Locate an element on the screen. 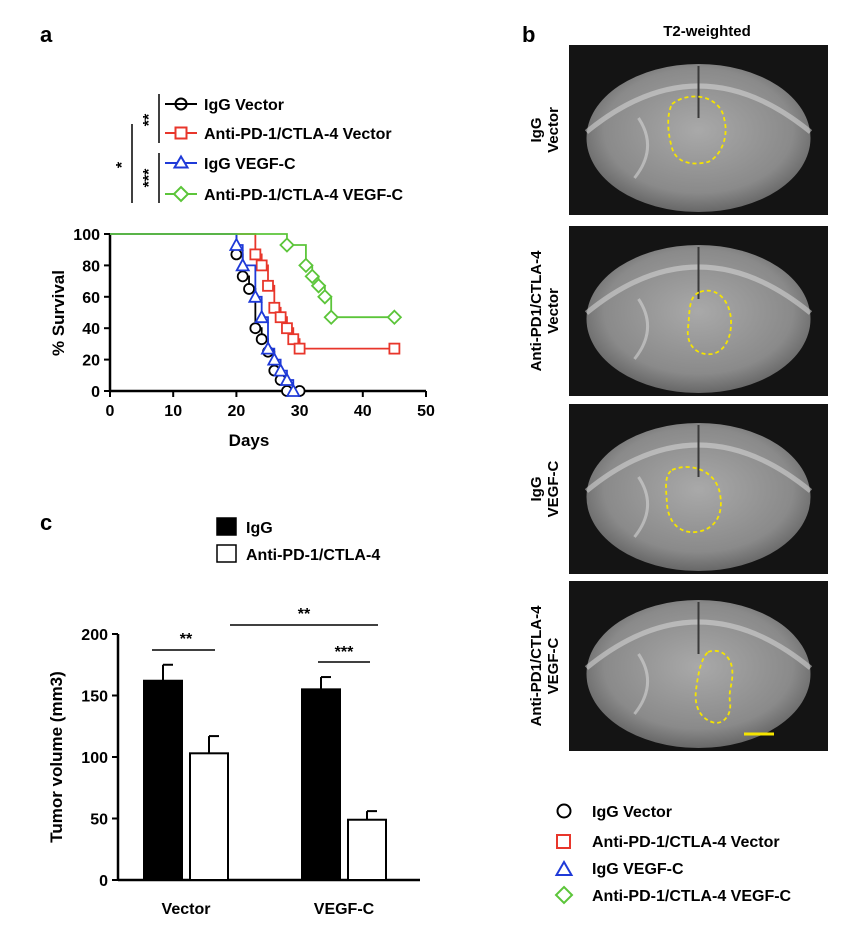 This screenshot has width=850, height=943. panel-label-a: a is located at coordinates (46, 34).